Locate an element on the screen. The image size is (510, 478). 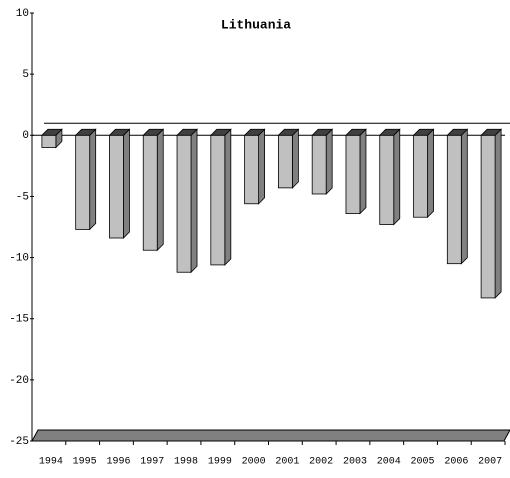
x-tick-label: 1997 is located at coordinates (152, 462).